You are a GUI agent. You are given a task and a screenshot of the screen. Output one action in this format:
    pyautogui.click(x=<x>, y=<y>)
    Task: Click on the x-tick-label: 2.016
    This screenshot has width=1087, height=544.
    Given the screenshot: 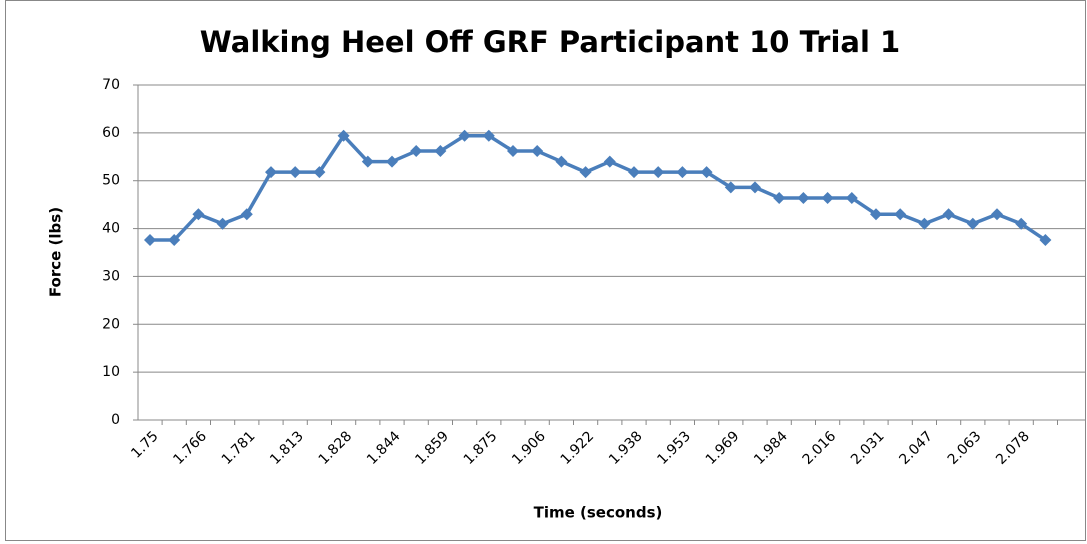 What is the action you would take?
    pyautogui.click(x=820, y=448)
    